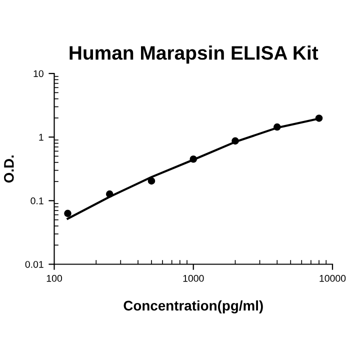 The image size is (350, 350). I want to click on y-tick-label: 0.1, so click(37, 200).